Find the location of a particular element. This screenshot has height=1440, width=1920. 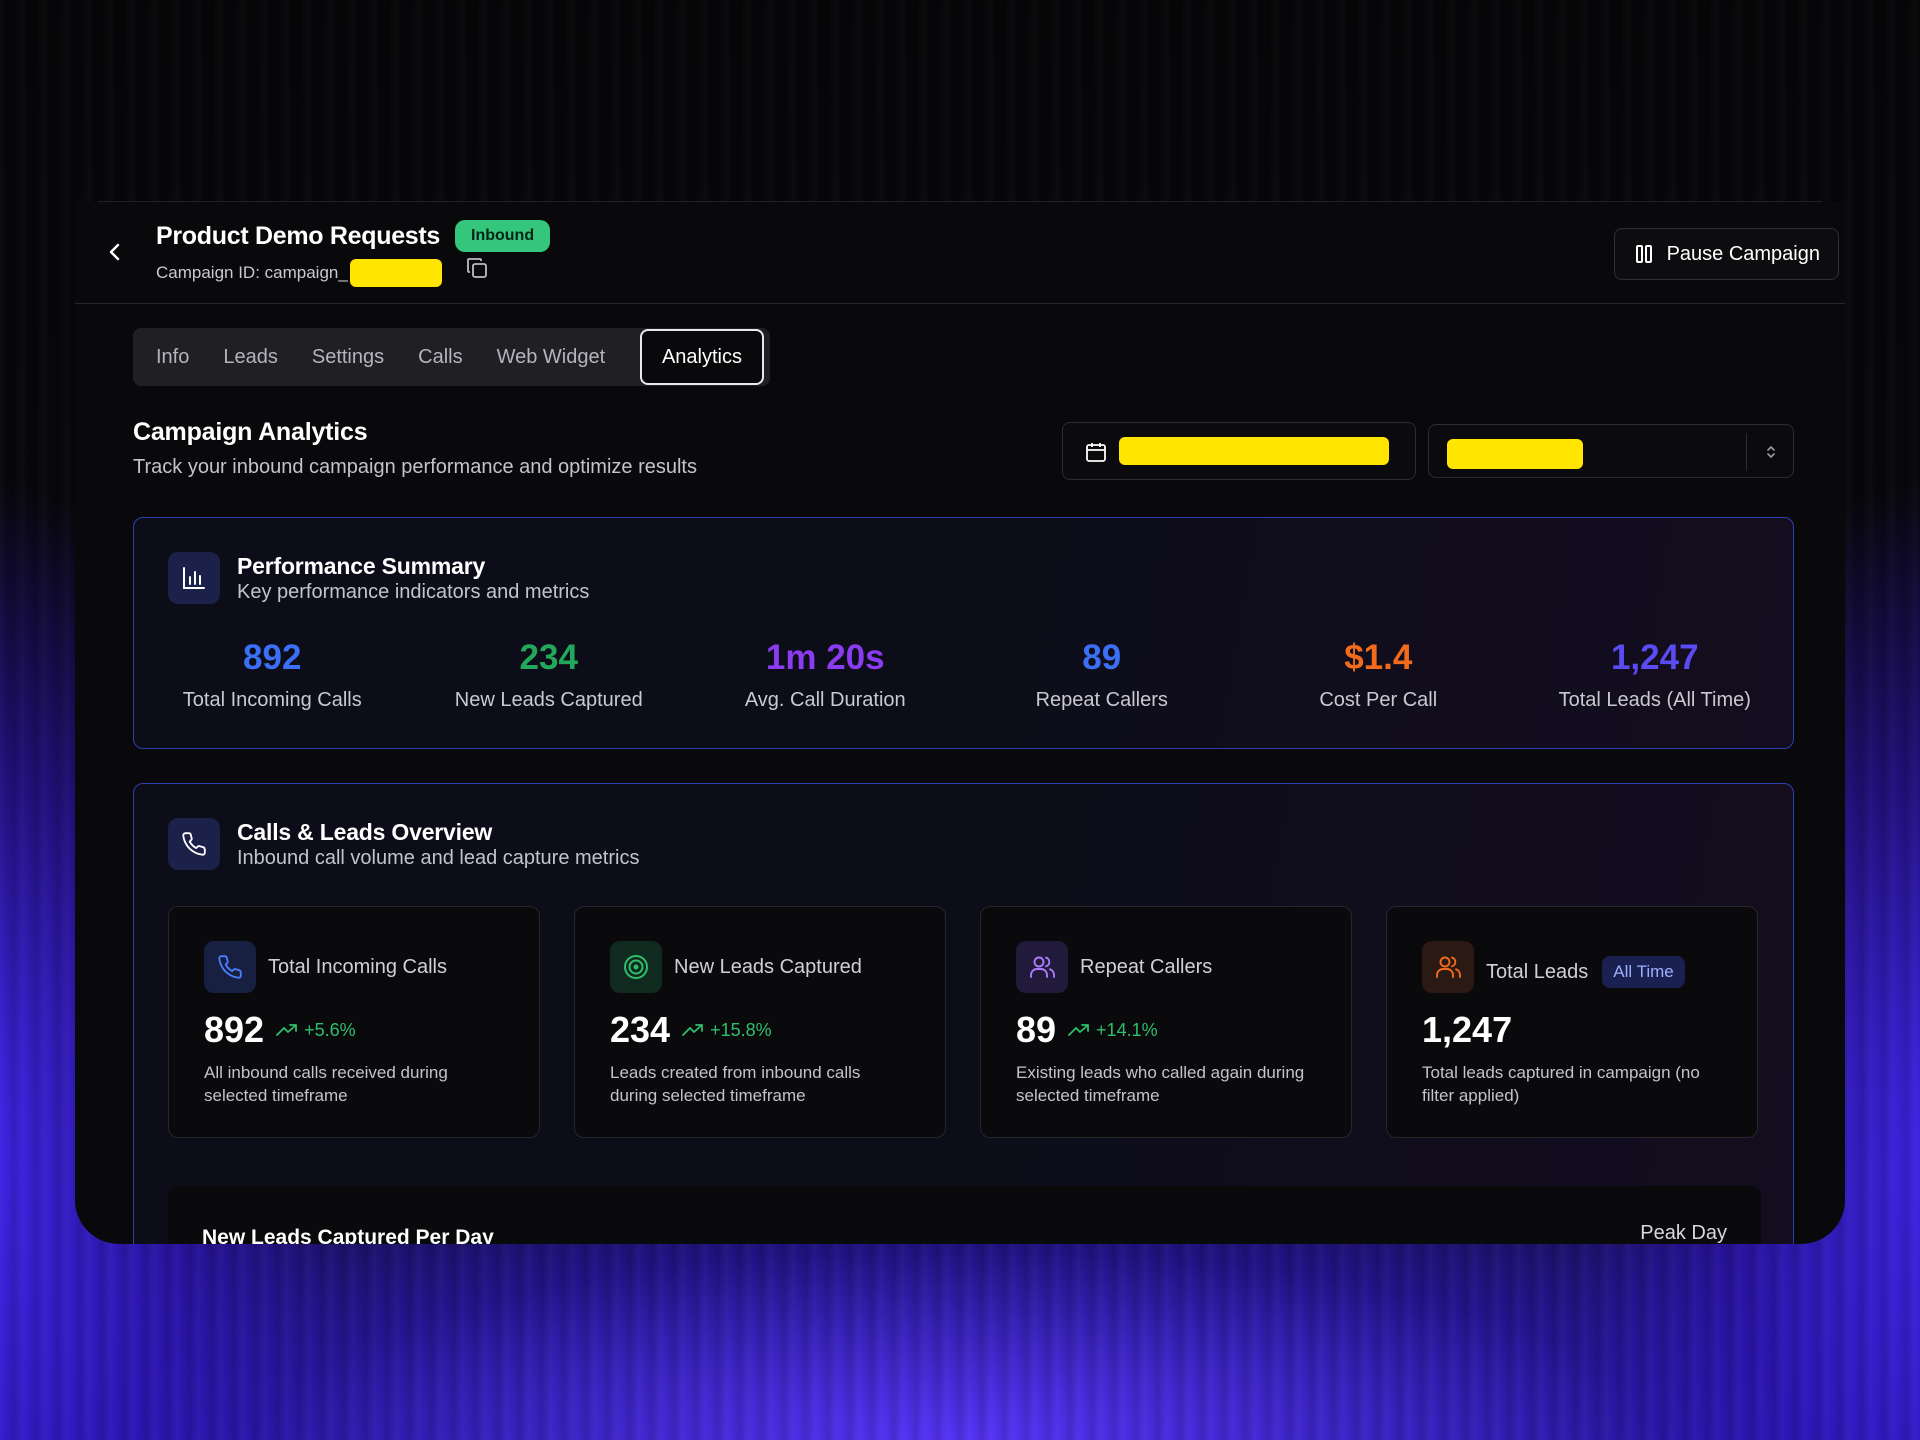

bar-chart-icon is located at coordinates (194, 578).